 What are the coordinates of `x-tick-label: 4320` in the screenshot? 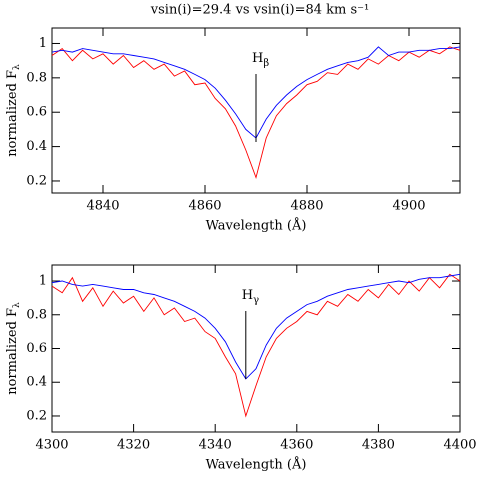 It's located at (133, 445).